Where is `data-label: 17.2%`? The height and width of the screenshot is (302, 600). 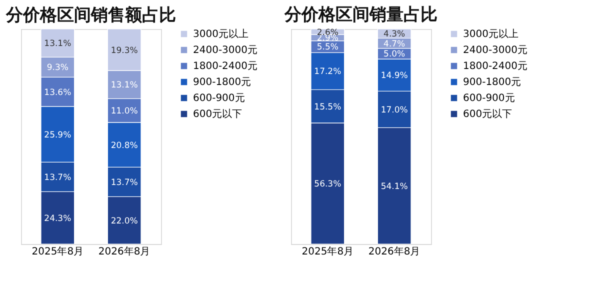 data-label: 17.2% is located at coordinates (328, 72).